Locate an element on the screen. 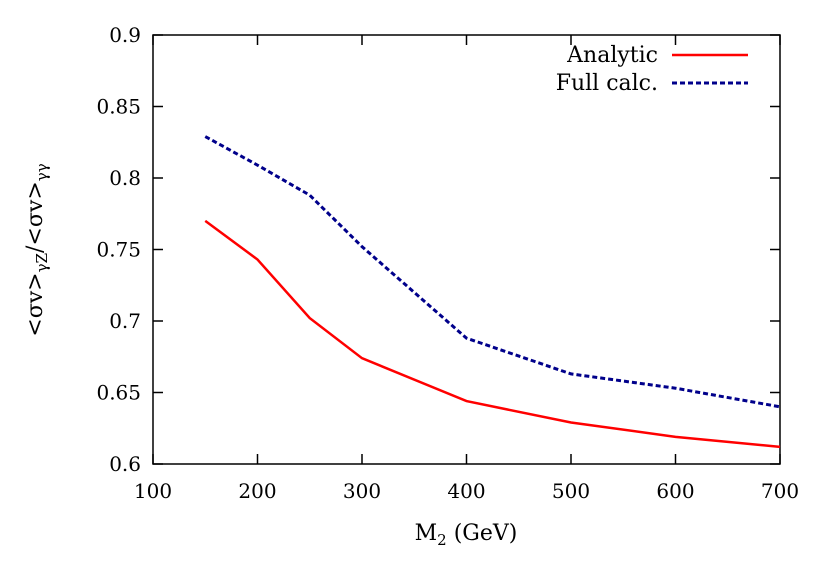  y-axis-label: <σv>γZ/<σv>γγ is located at coordinates (37, 249).